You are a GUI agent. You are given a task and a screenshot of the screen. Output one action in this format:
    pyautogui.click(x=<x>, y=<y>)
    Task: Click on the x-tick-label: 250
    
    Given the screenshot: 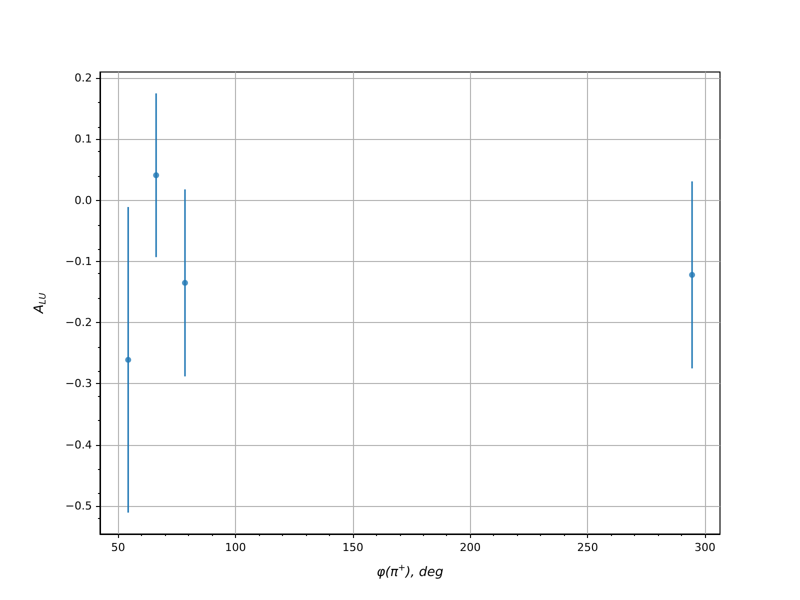 What is the action you would take?
    pyautogui.click(x=587, y=547)
    